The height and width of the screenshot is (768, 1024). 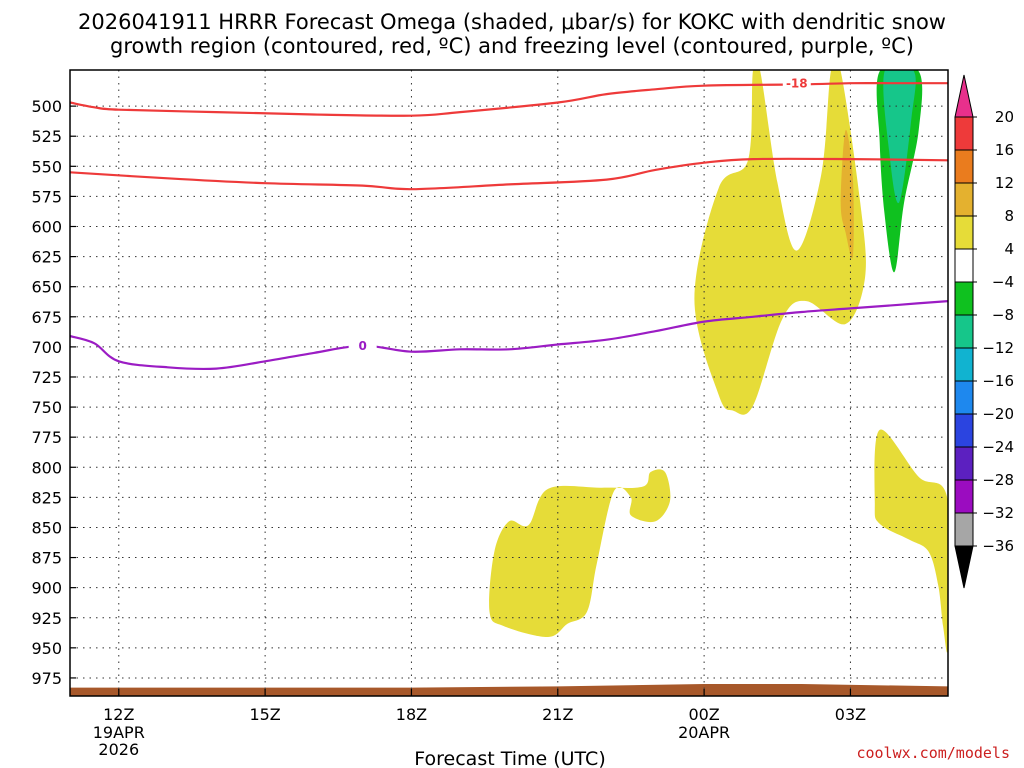 What do you see at coordinates (998, 546) in the screenshot?
I see `colorbar-label: −36` at bounding box center [998, 546].